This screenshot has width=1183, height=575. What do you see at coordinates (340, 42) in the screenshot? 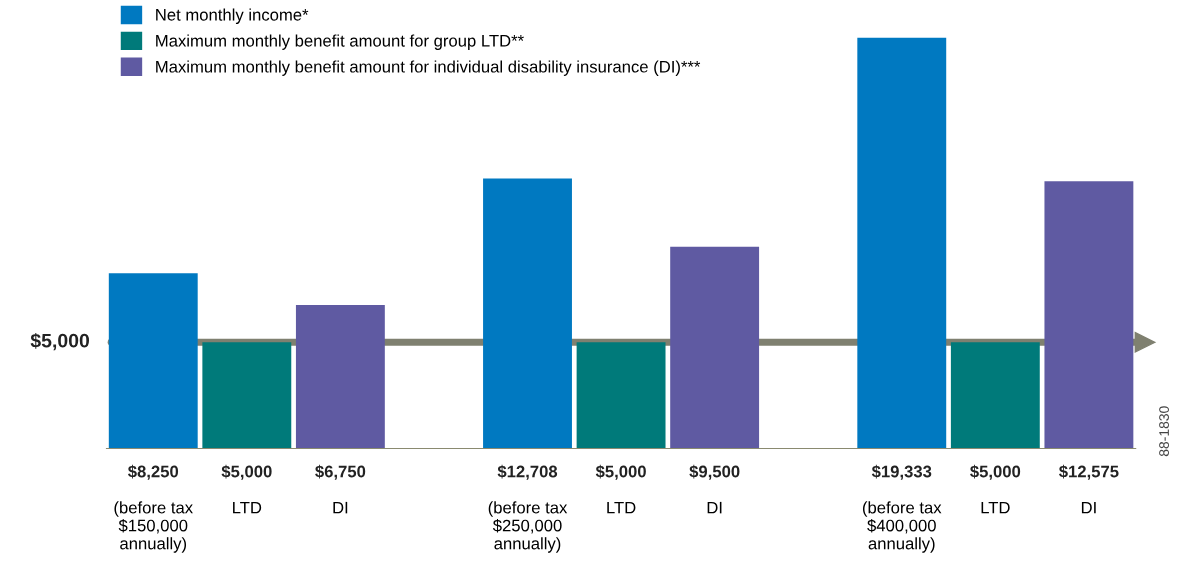
I see `legend-label: Maximum monthly benefit amount for group LTD**` at bounding box center [340, 42].